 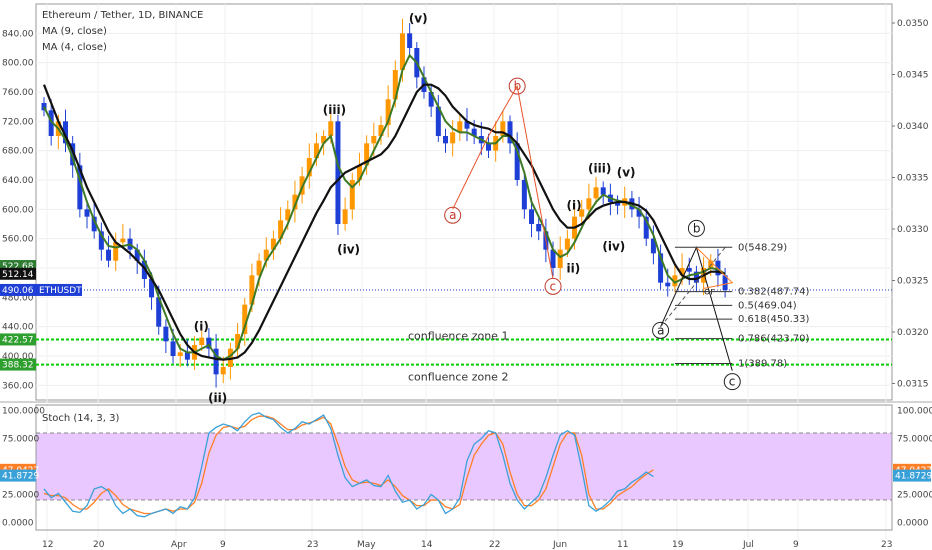 I want to click on wave-label: a, so click(x=452, y=215).